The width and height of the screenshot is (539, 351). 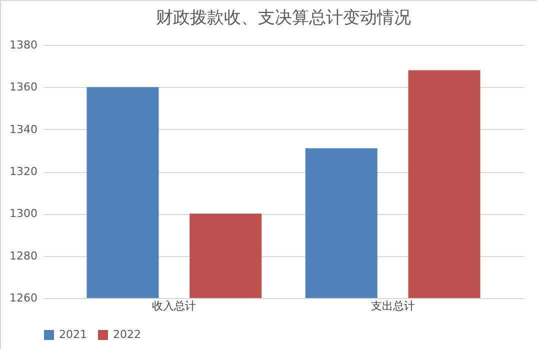 What do you see at coordinates (24, 213) in the screenshot?
I see `y-tick-label: 1300` at bounding box center [24, 213].